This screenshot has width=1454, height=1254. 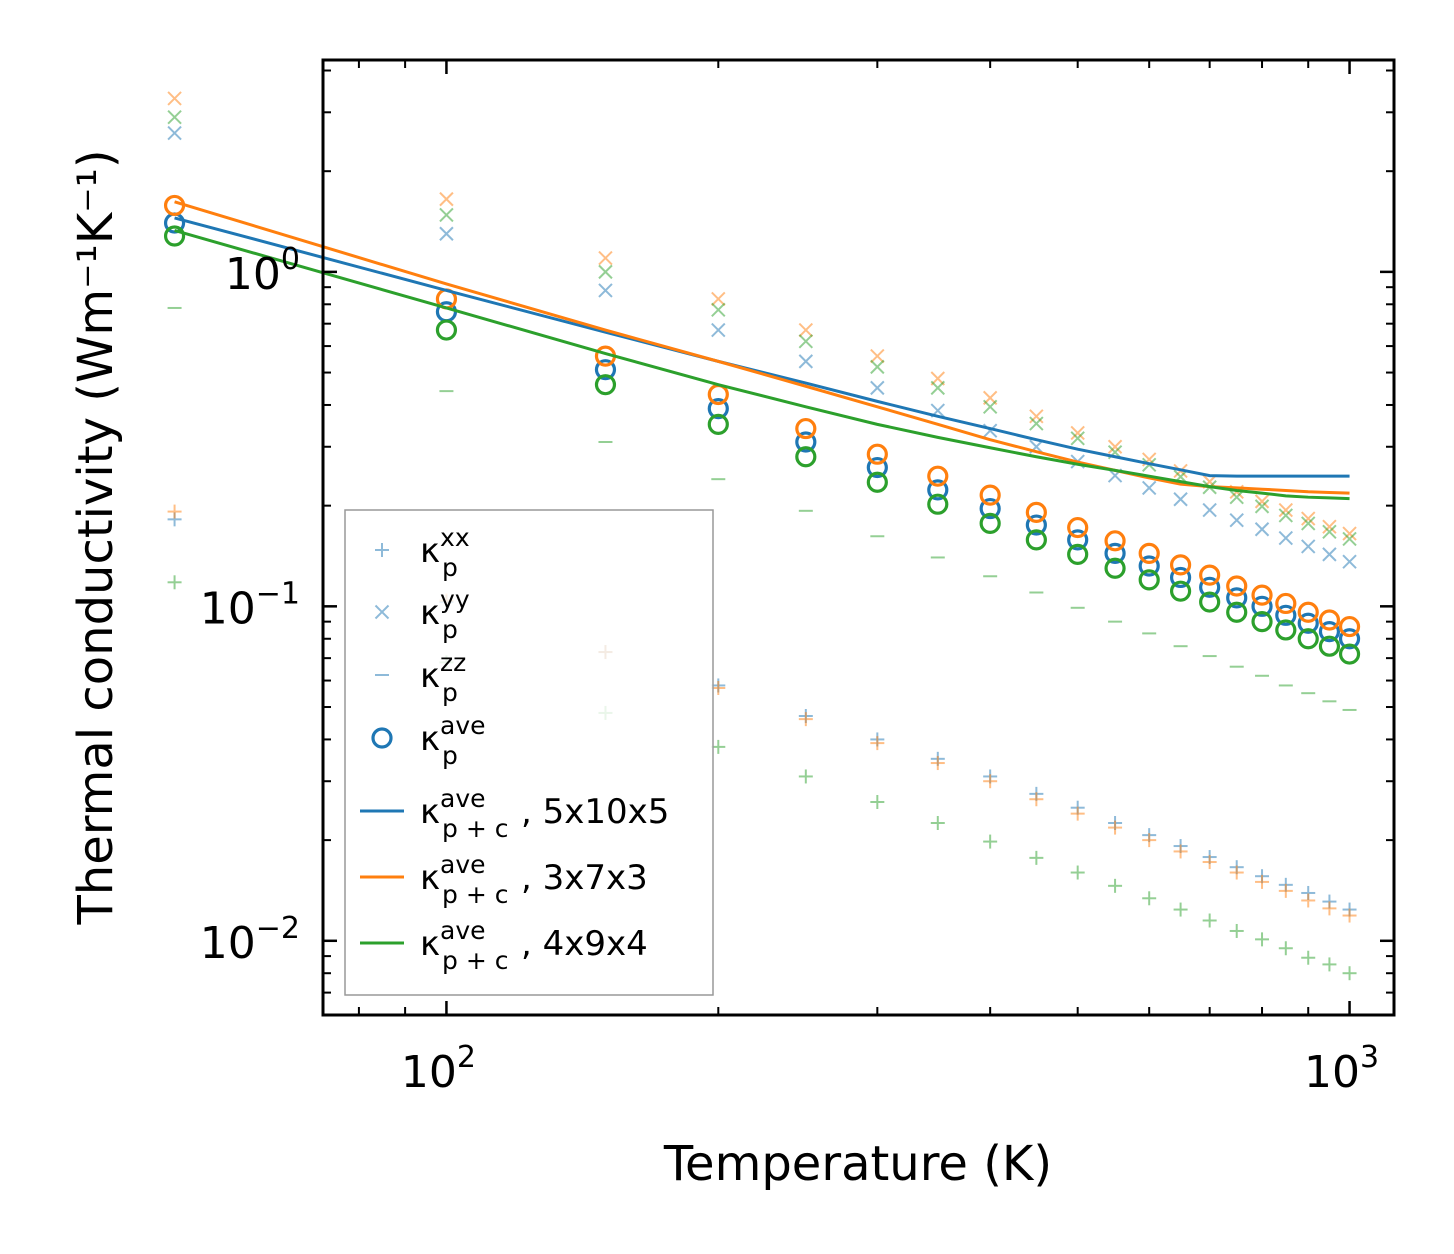 I want to click on y-tick-label: 10⁰, so click(x=262, y=271).